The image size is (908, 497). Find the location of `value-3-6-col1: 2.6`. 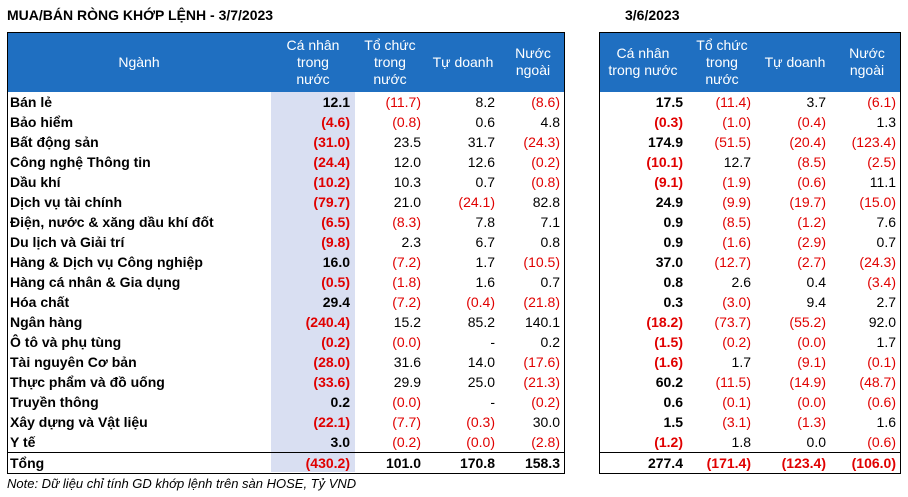

value-3-6-col1: 2.6 is located at coordinates (741, 282).